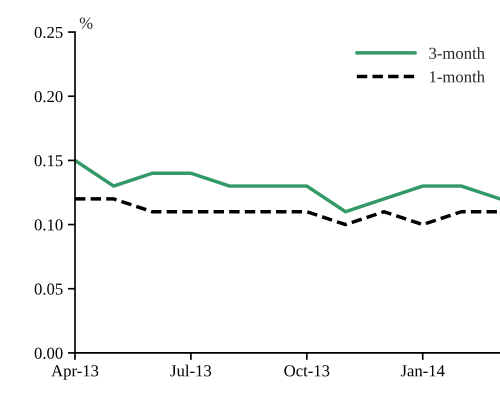 This screenshot has height=401, width=500. I want to click on x-tick-label: Jan-14, so click(422, 370).